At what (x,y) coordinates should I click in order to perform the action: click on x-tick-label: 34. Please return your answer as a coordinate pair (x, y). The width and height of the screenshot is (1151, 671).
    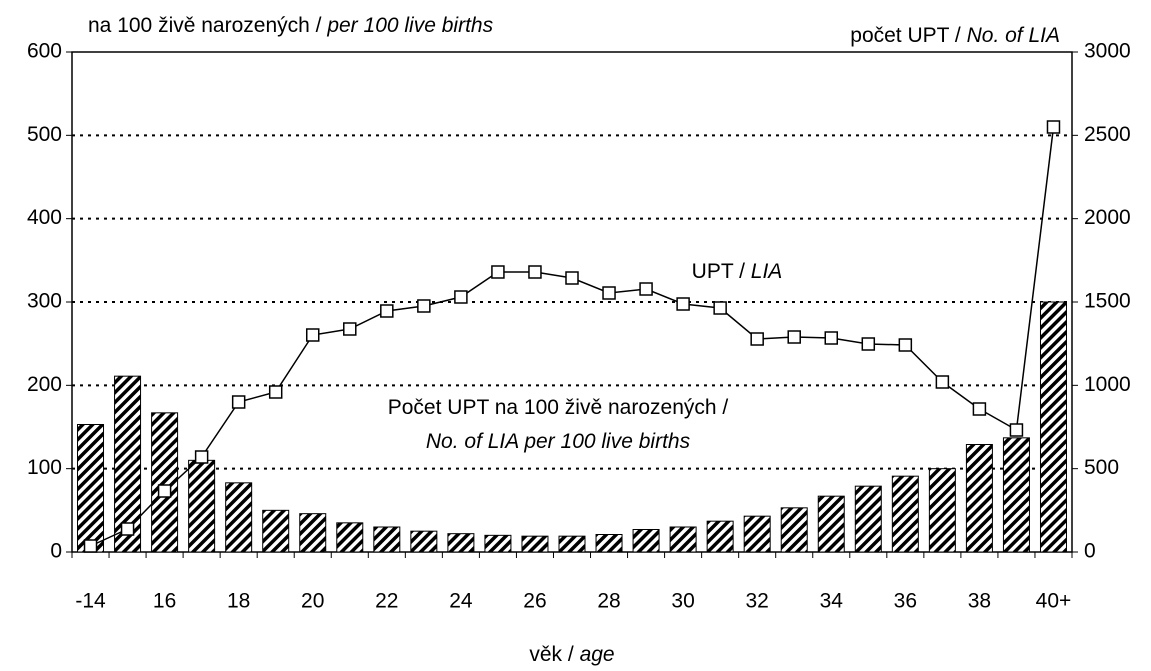
    Looking at the image, I should click on (832, 601).